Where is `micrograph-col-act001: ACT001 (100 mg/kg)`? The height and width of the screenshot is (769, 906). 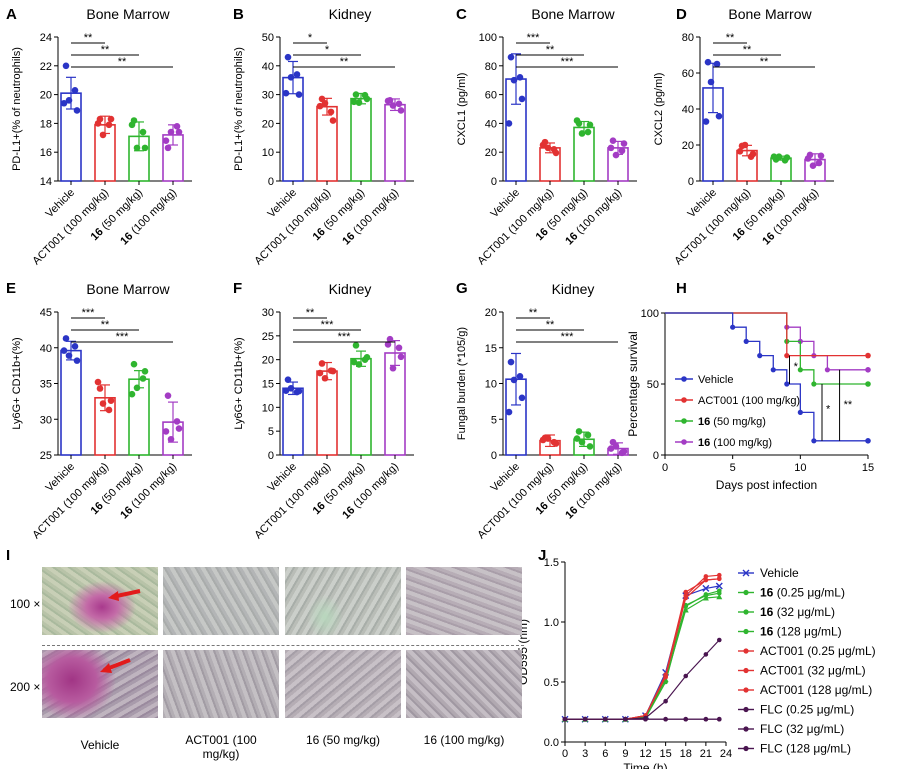
micrograph-col-act001: ACT001 (100 mg/kg) is located at coordinates (221, 747).